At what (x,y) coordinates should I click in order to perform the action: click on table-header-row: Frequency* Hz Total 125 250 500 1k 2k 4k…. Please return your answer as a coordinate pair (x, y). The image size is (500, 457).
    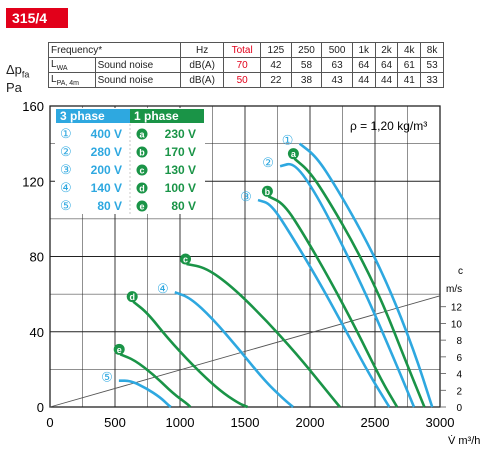
    Looking at the image, I should click on (245, 50).